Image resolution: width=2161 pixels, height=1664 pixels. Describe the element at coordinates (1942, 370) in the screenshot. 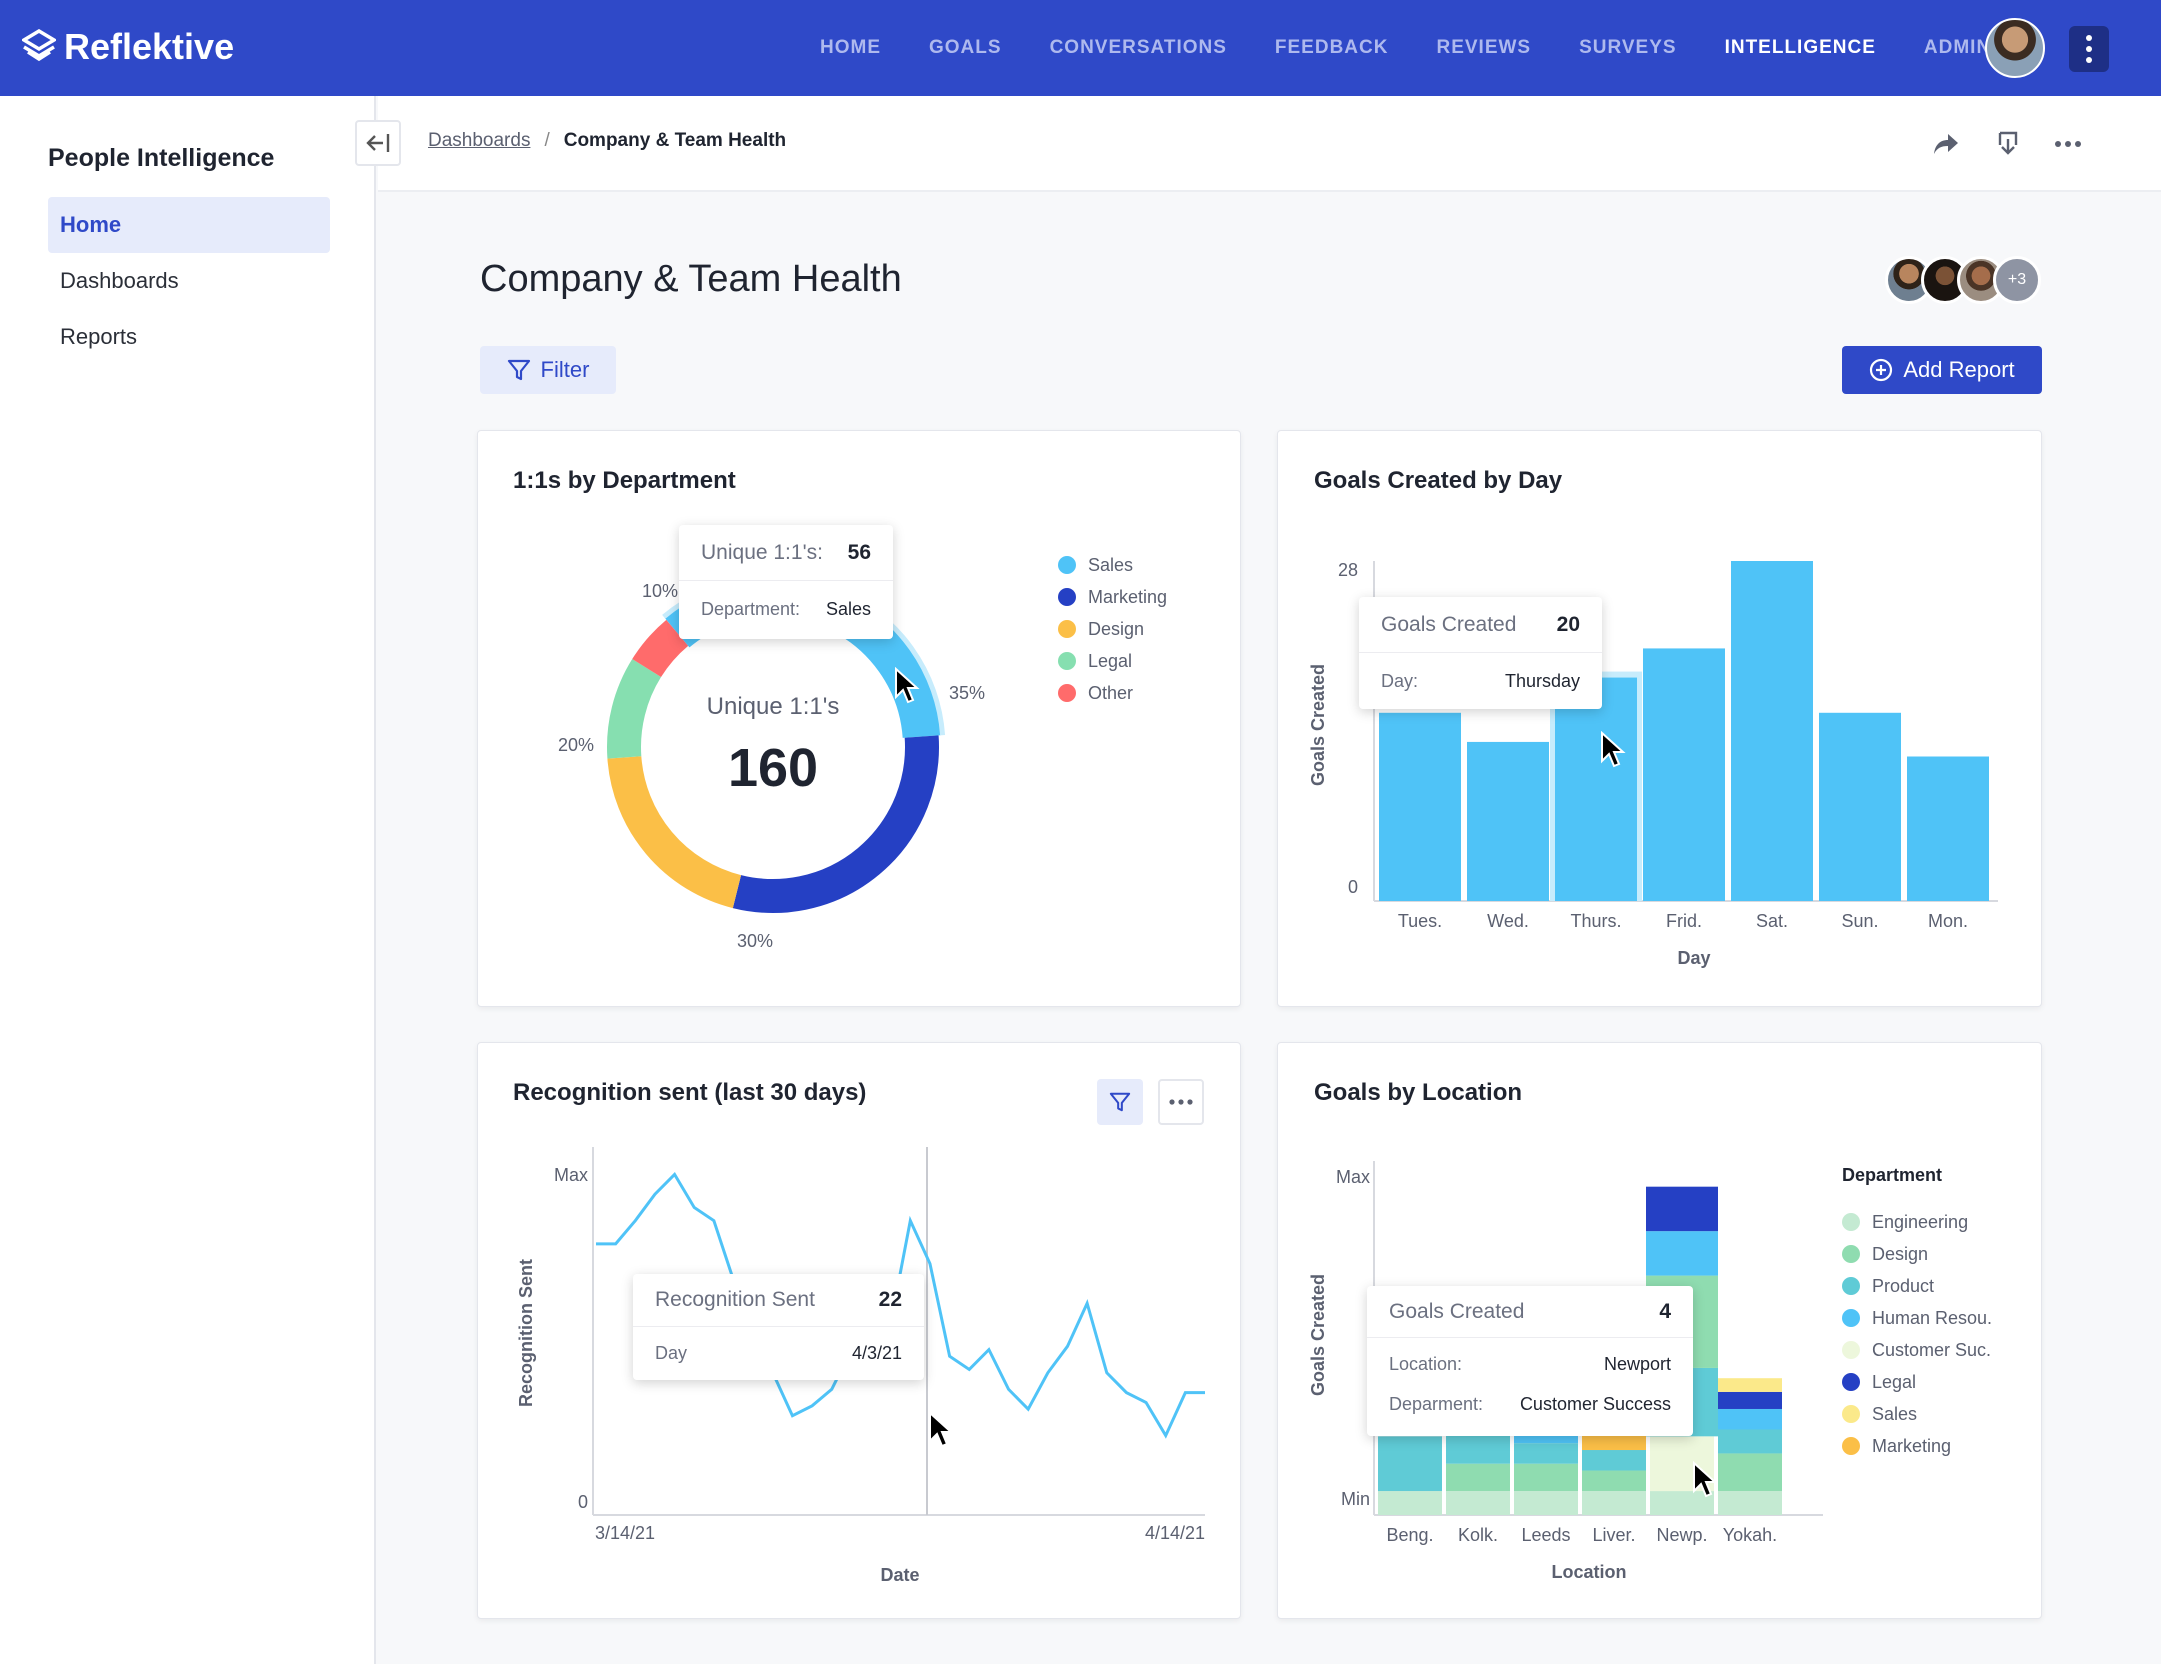

I see `add-report-button: Add Report` at that location.